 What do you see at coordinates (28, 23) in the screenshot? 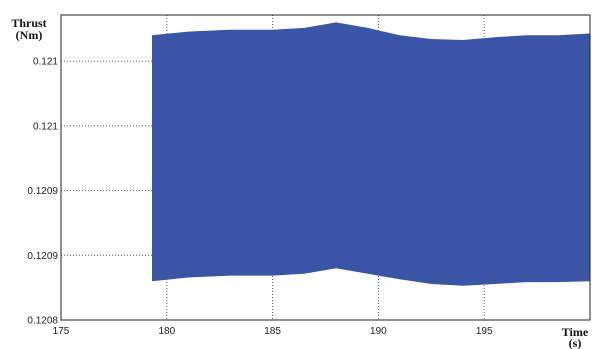
I see `y-axis-title-line1: Thrust` at bounding box center [28, 23].